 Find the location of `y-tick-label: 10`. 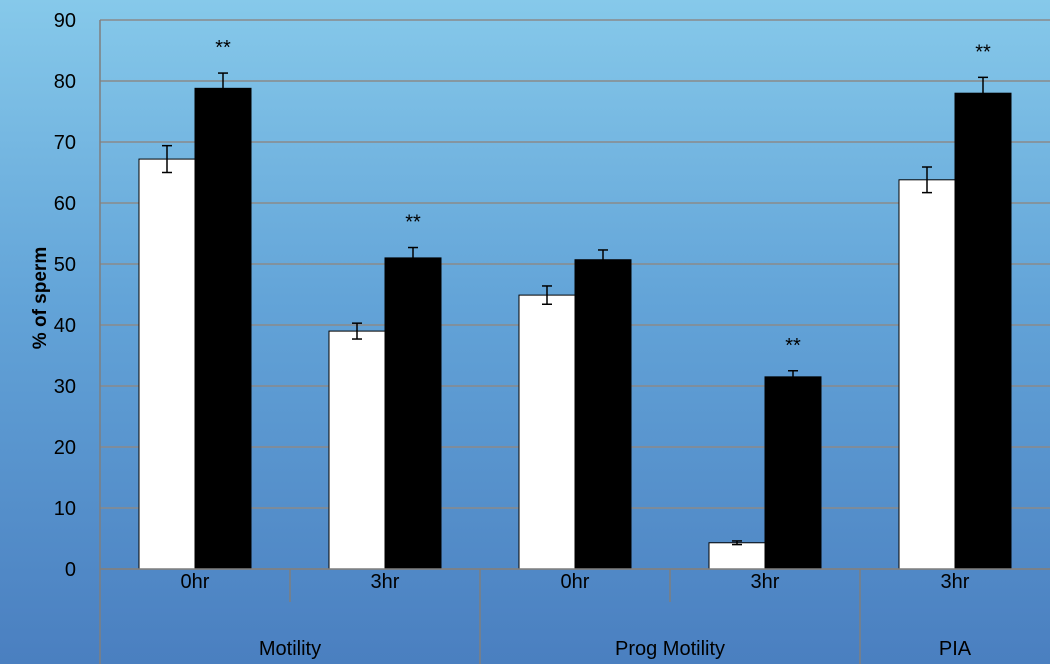

y-tick-label: 10 is located at coordinates (65, 509).